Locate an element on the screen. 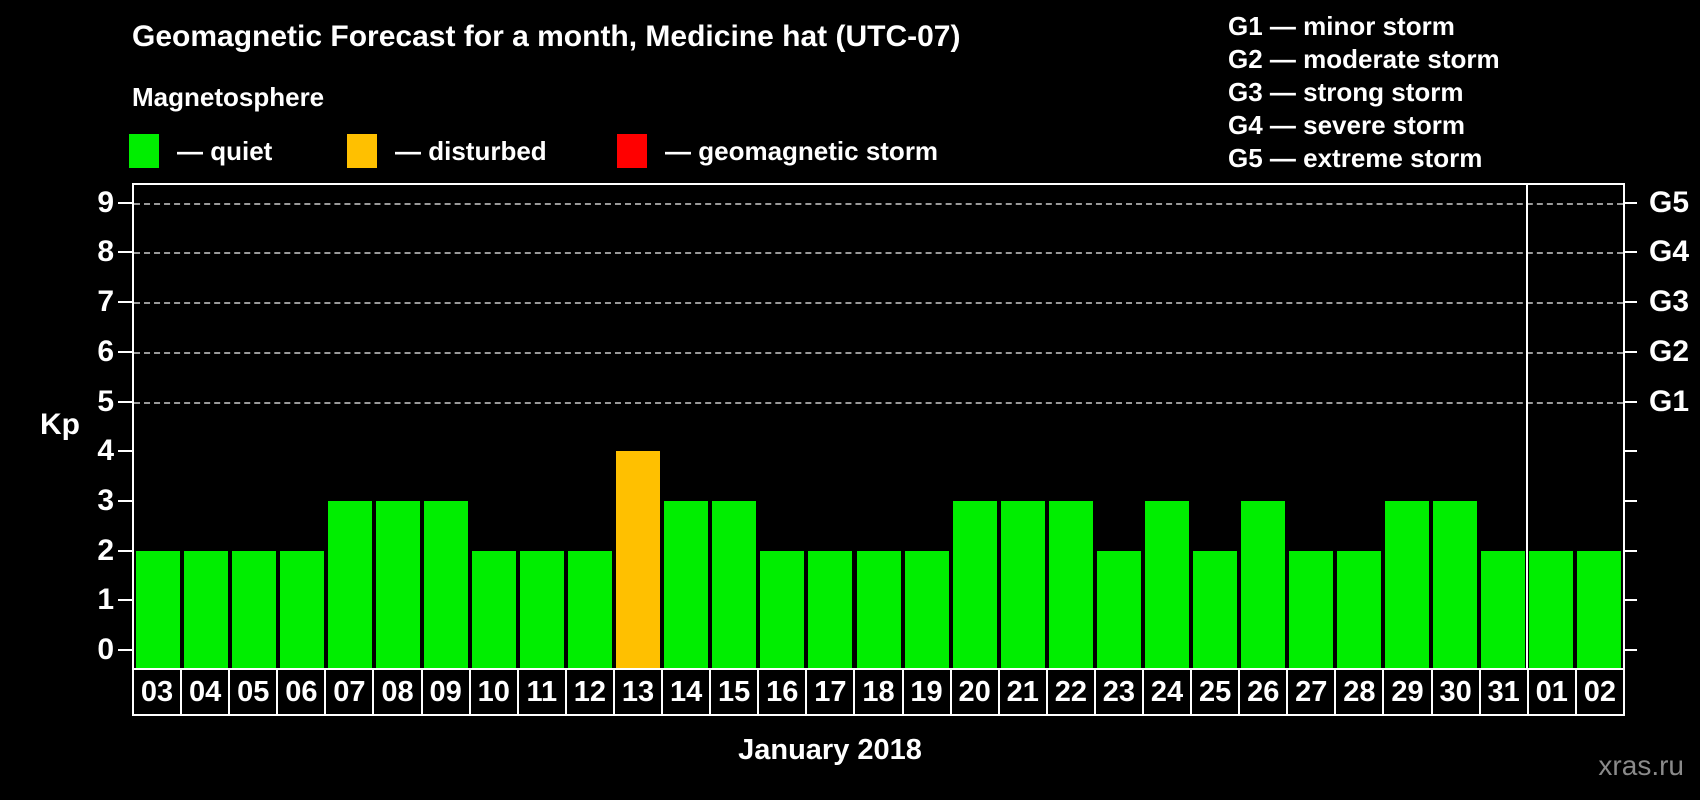  kp-tick-label: 8 is located at coordinates (105, 252).